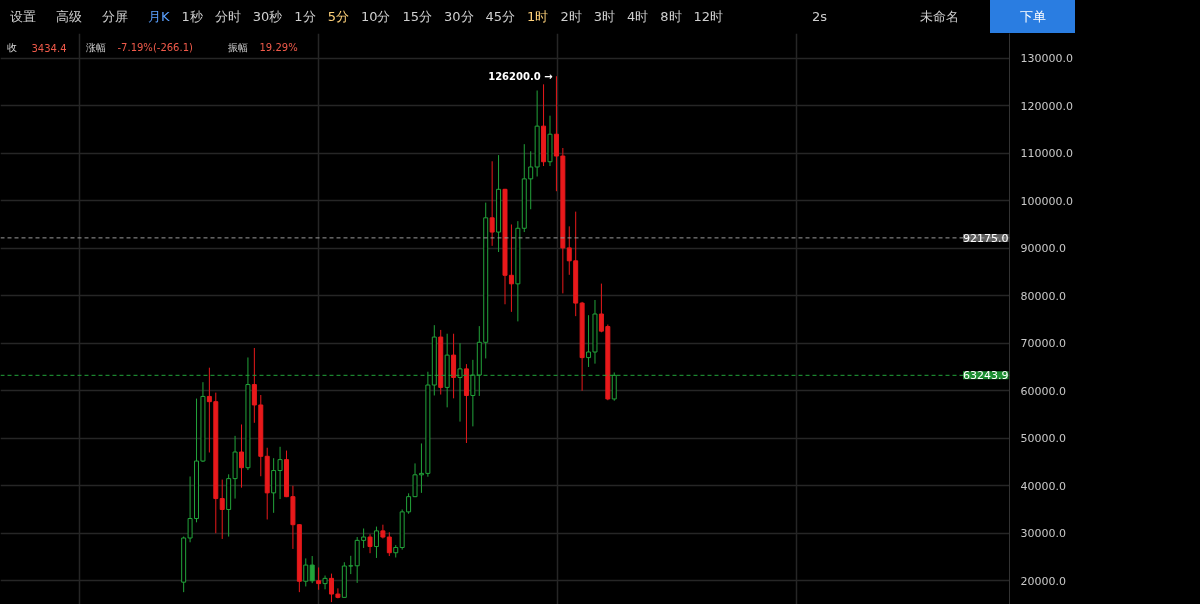 The image size is (1200, 604). Describe the element at coordinates (115, 16) in the screenshot. I see `text: 分屏` at that location.